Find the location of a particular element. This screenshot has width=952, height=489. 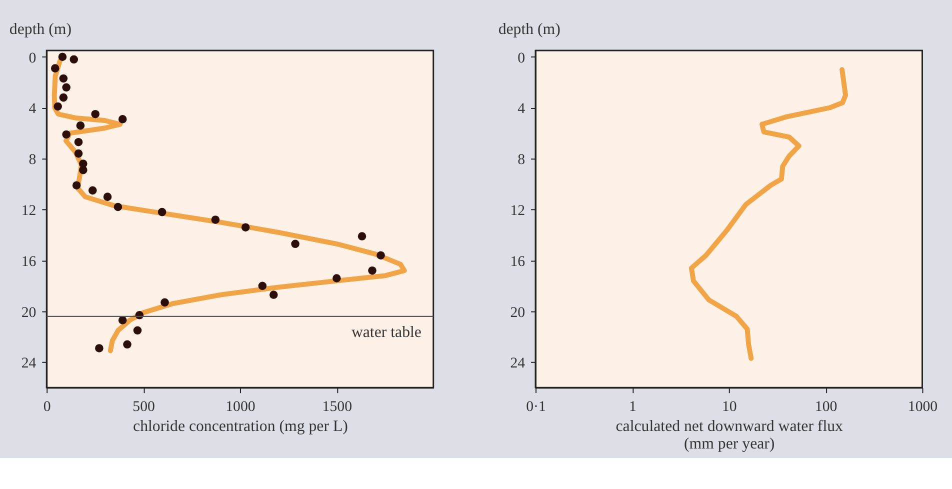

x-axis-title: calculated net downward water flux (mm per year) is located at coordinates (730, 435).